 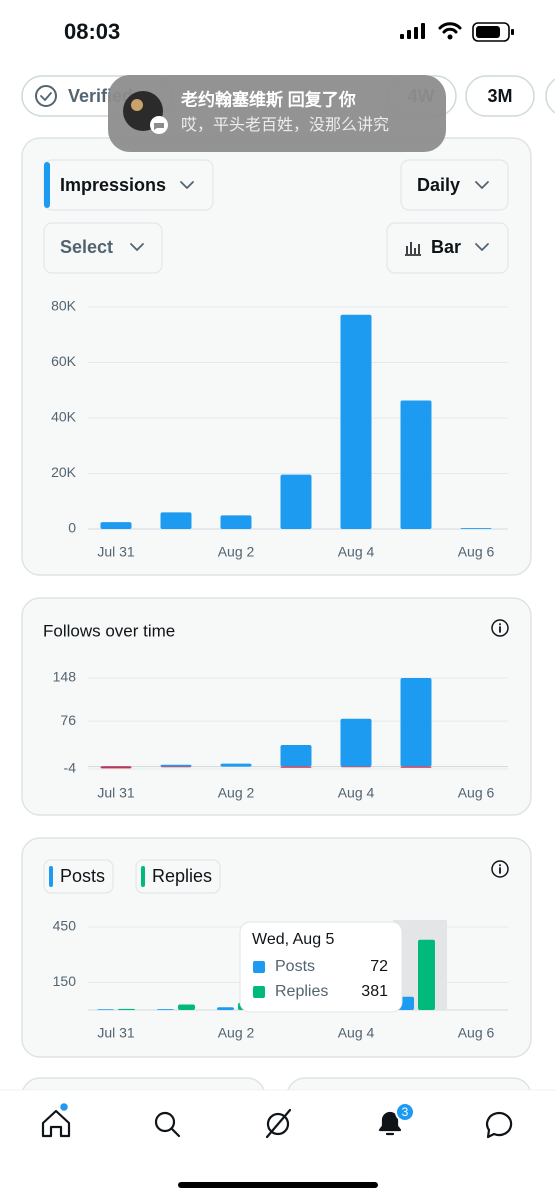 What do you see at coordinates (92, 31) in the screenshot?
I see `clock: 08:03` at bounding box center [92, 31].